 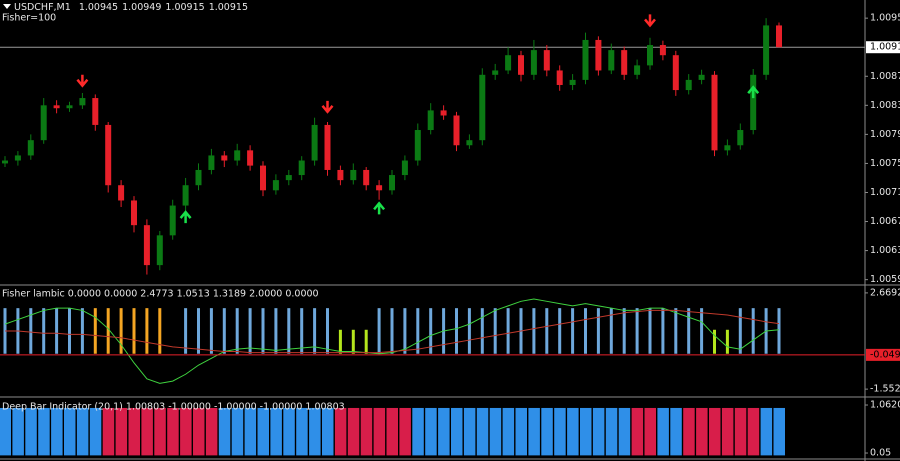 I want to click on last-bar-value: 1.00945, so click(x=98, y=7).